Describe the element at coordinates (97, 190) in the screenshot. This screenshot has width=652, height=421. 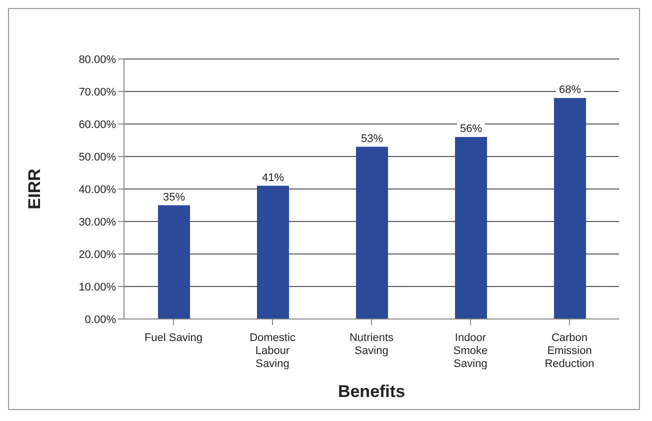
I see `y-tick-label: 40.00%` at that location.